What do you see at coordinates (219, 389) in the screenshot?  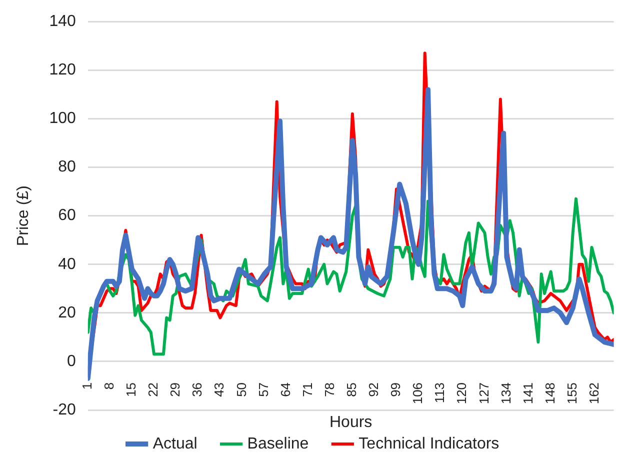 I see `x-tick-label: 43` at bounding box center [219, 389].